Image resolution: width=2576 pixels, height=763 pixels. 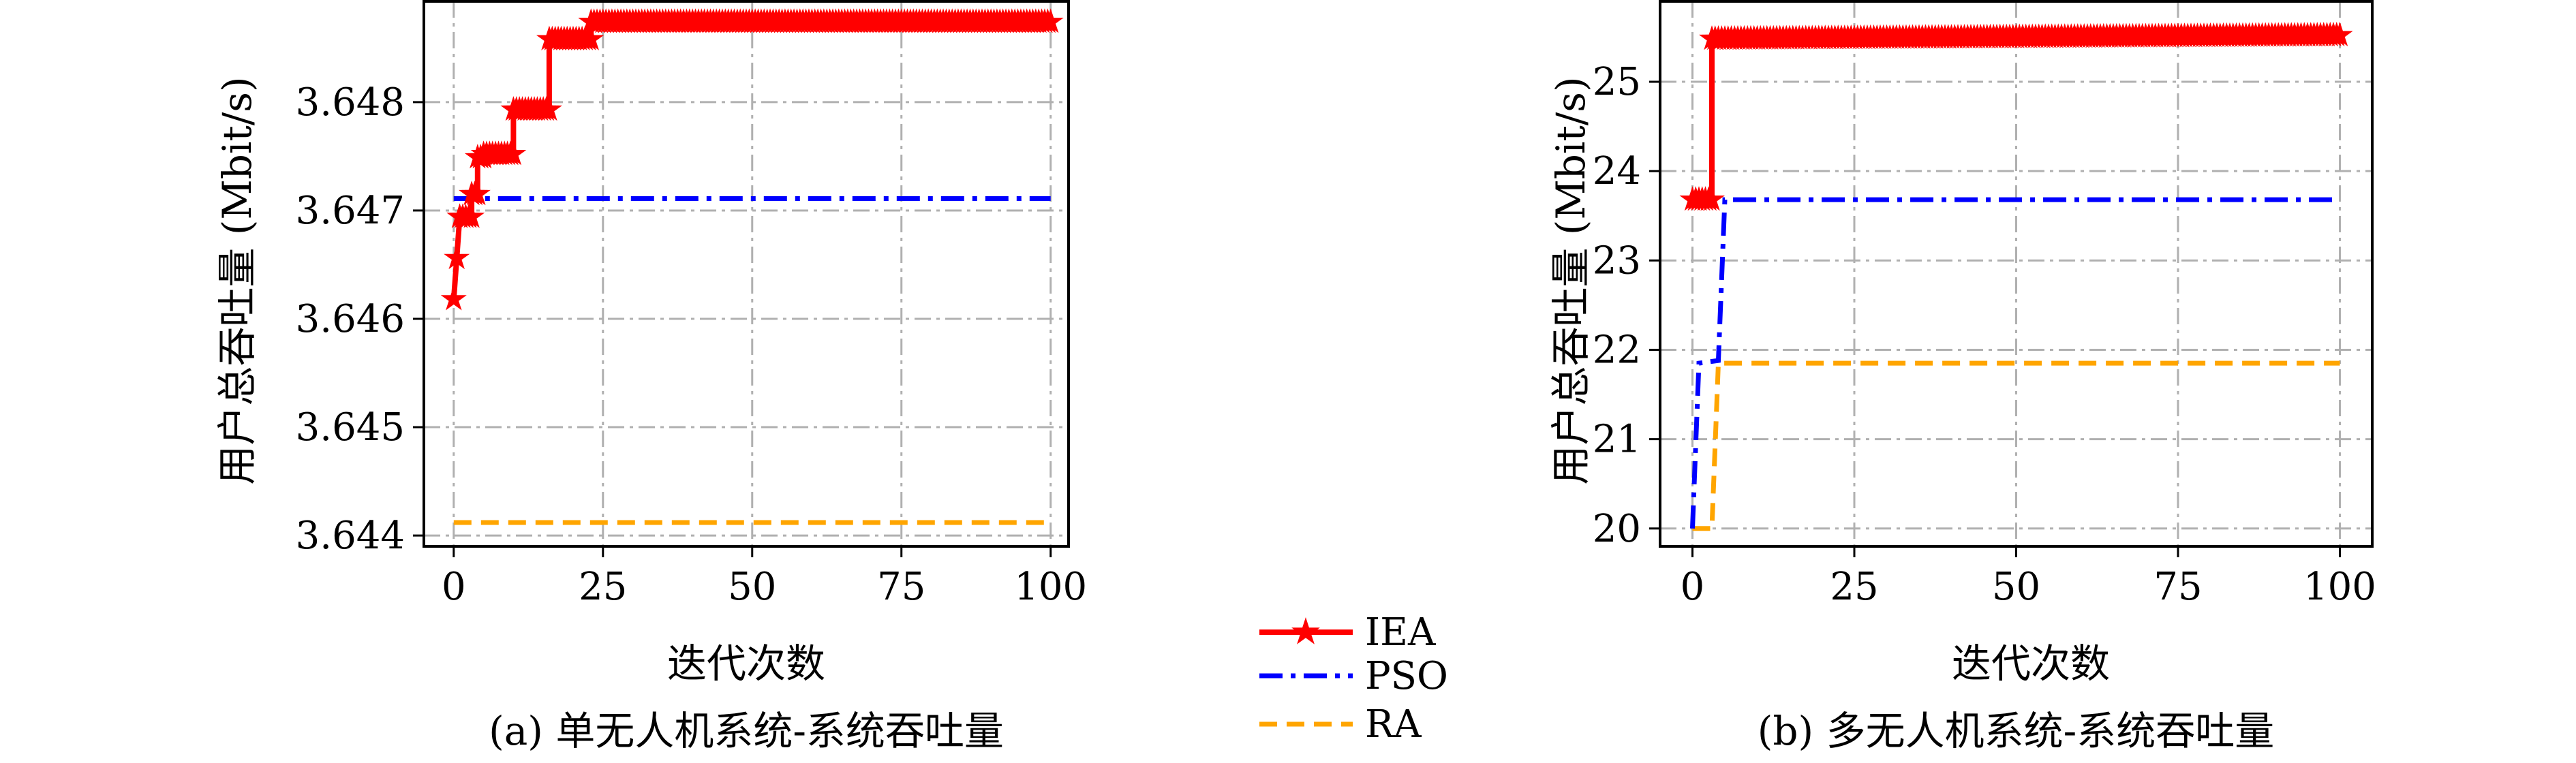 I want to click on y-tick-label: 21, so click(x=1617, y=440).